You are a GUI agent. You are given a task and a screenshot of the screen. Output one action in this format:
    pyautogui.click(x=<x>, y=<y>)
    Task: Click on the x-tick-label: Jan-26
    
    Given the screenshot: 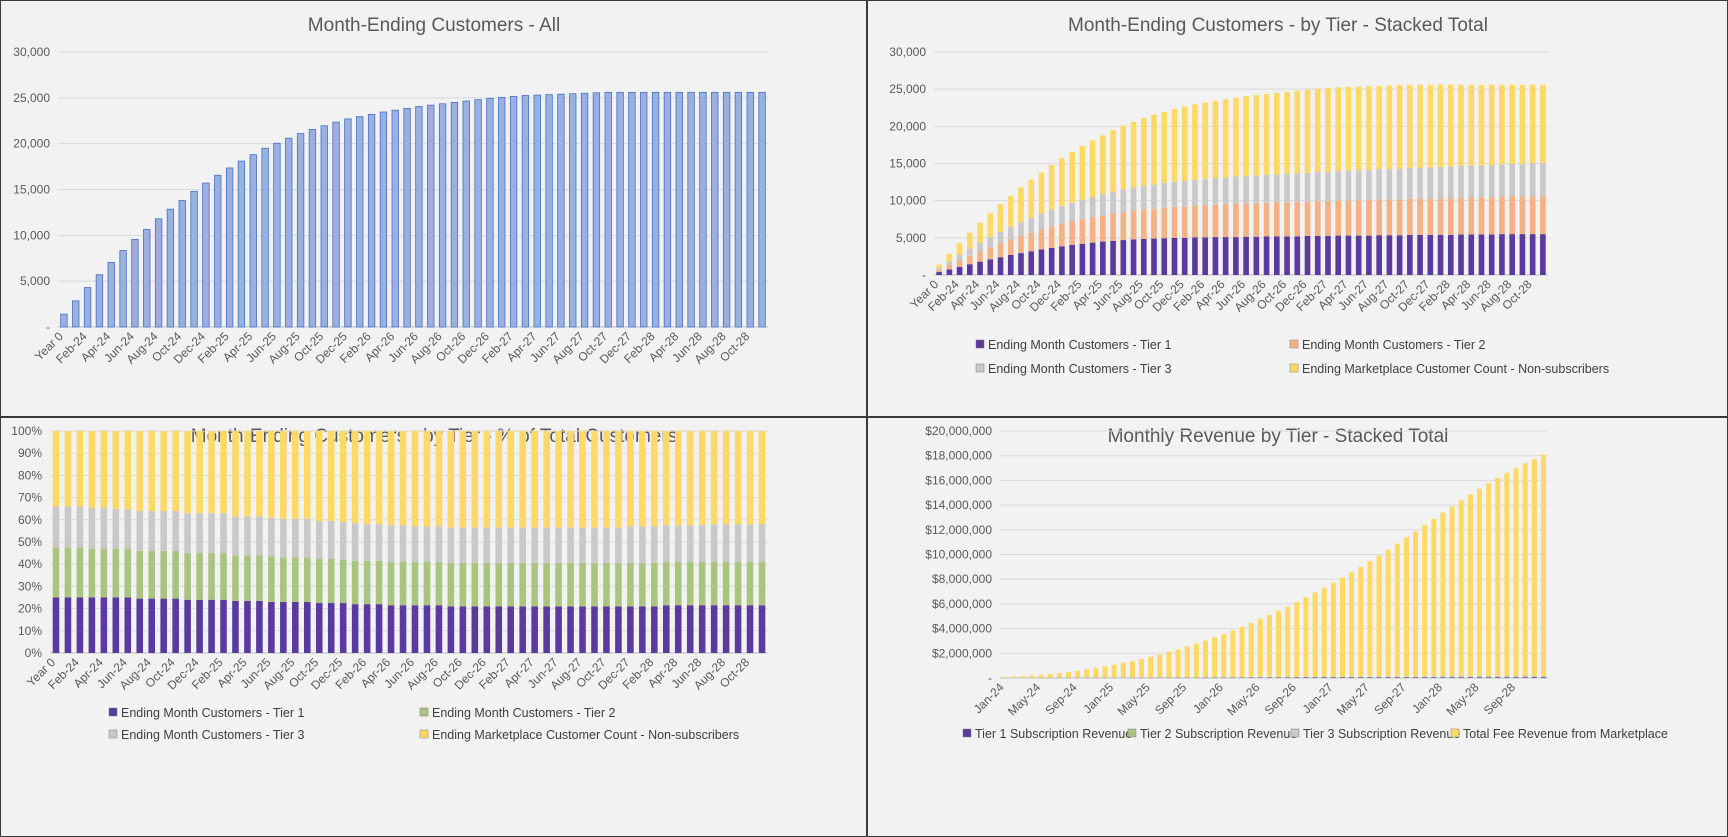 What is the action you would take?
    pyautogui.click(x=1208, y=698)
    